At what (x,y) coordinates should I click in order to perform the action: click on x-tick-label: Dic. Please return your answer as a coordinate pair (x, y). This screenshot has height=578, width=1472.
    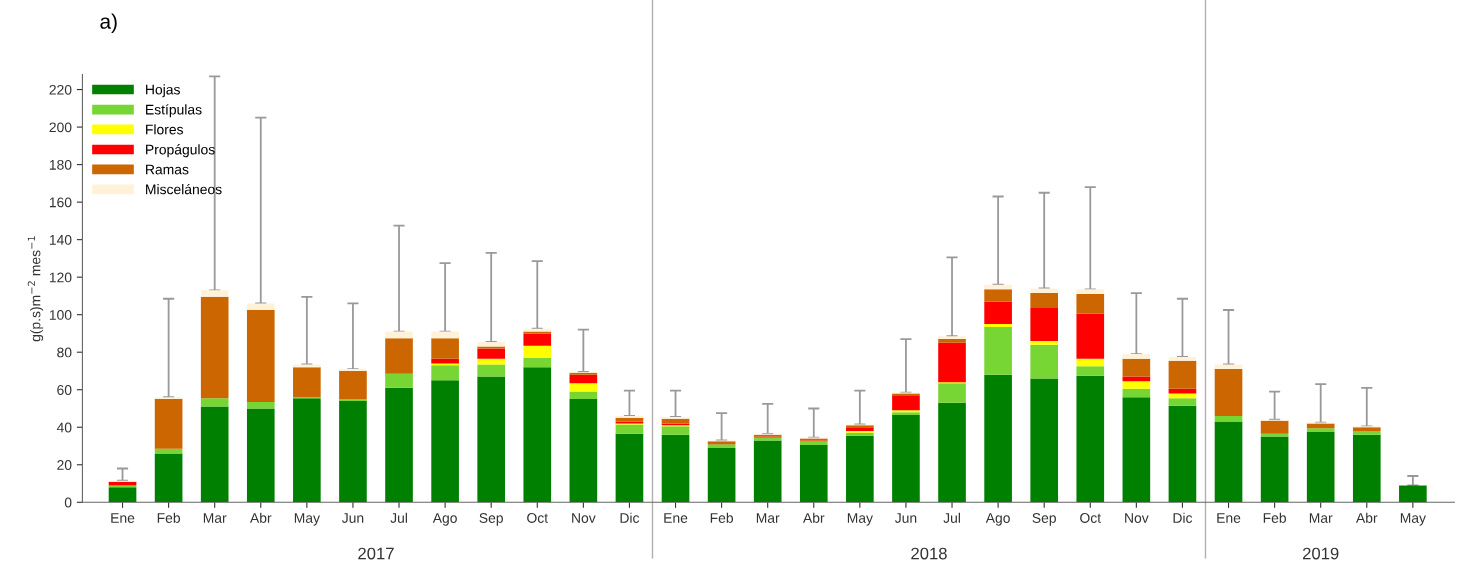
    Looking at the image, I should click on (630, 517).